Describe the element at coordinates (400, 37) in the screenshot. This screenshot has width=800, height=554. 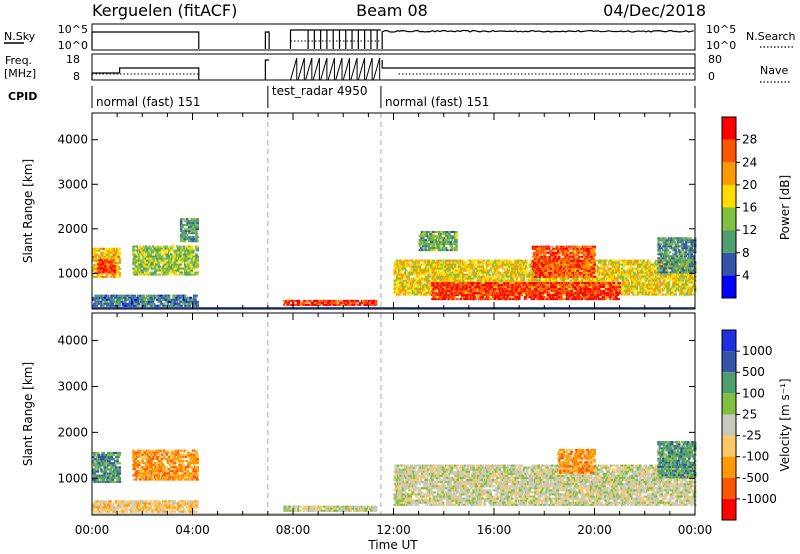
I see `nsky-panel: N.Sky 10^5 10^0 10^5 10^0 N.Search` at that location.